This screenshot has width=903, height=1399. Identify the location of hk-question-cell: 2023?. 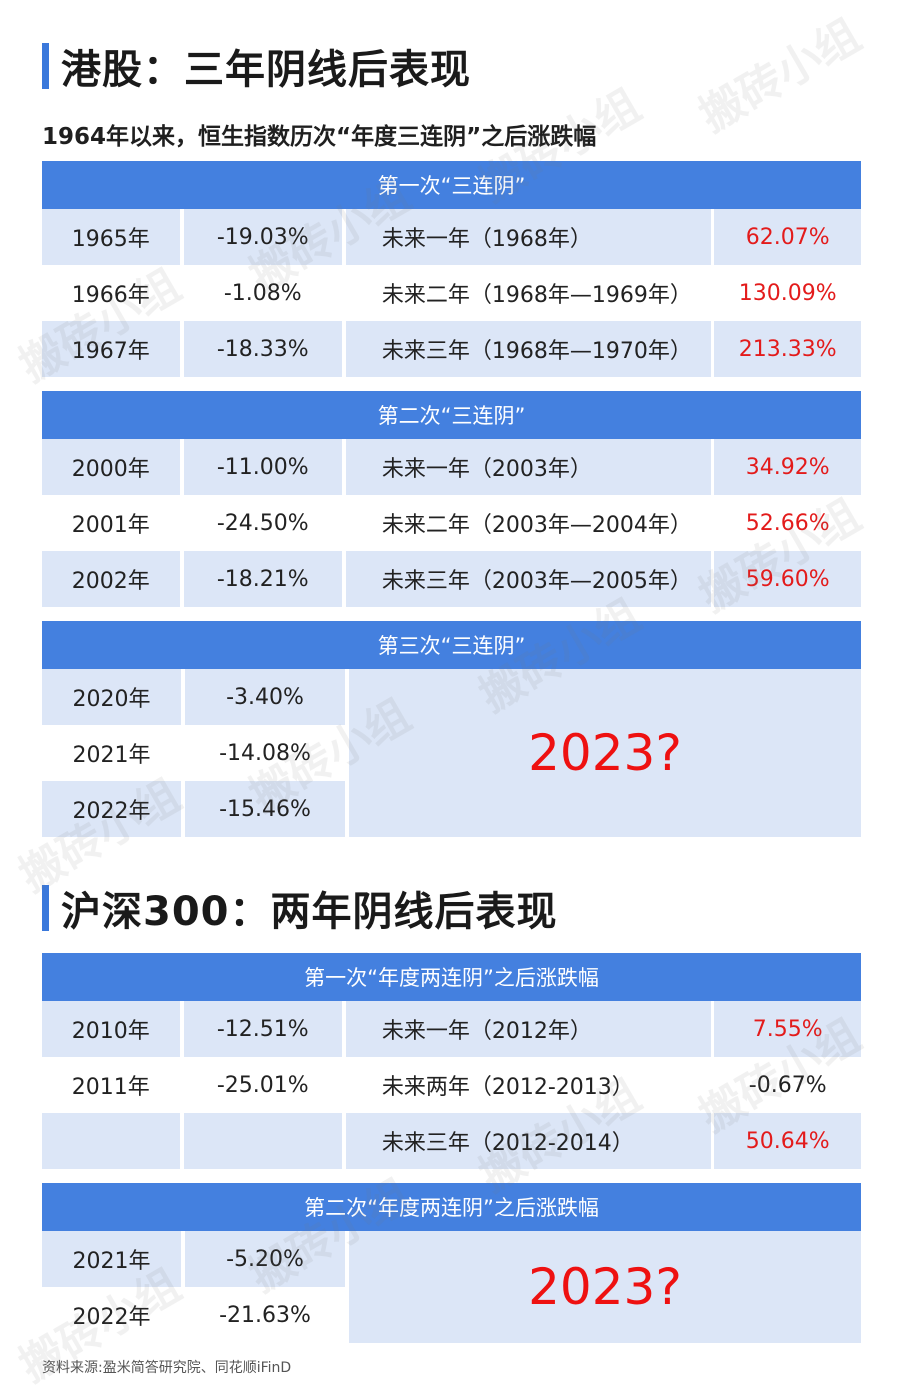
(604, 753).